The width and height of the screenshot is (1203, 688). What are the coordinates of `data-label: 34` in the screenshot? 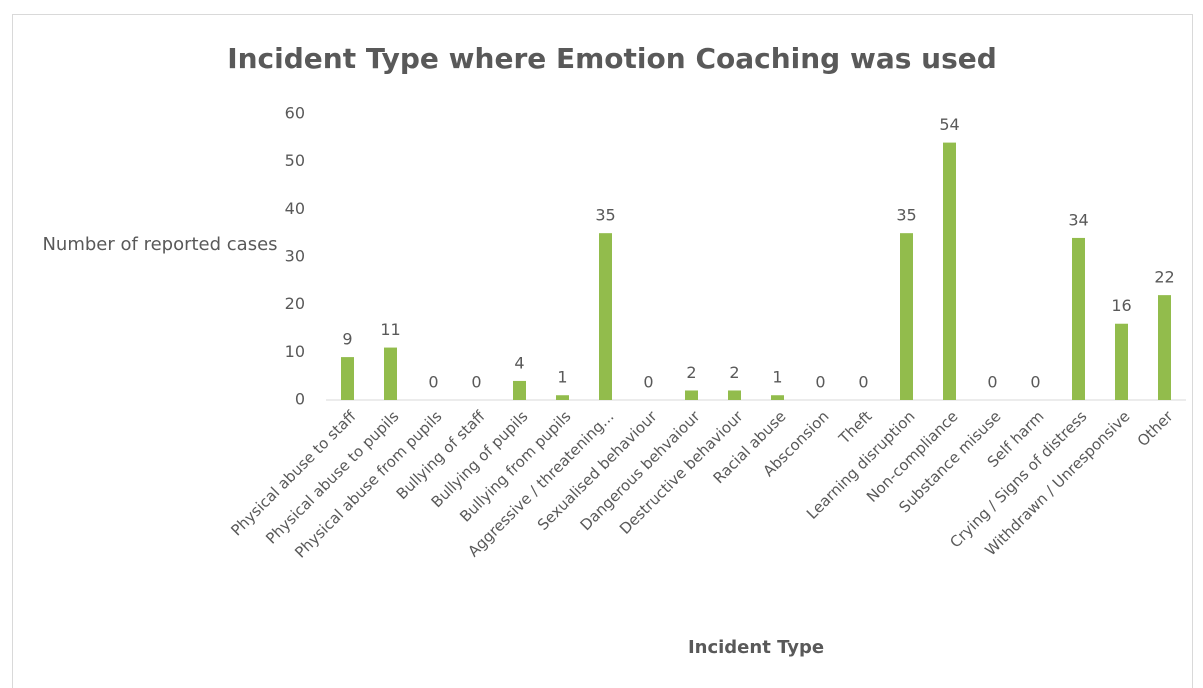 It's located at (1078, 219).